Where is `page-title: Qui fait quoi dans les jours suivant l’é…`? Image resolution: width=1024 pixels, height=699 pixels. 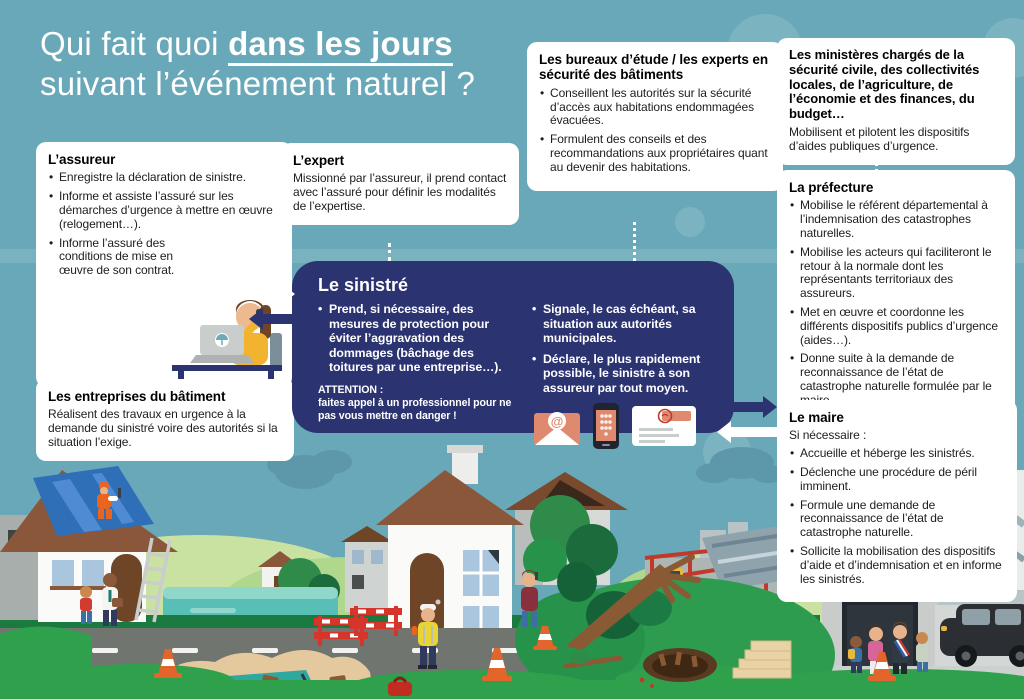
page-title: Qui fait quoi dans les jours suivant l’é… is located at coordinates (257, 63).